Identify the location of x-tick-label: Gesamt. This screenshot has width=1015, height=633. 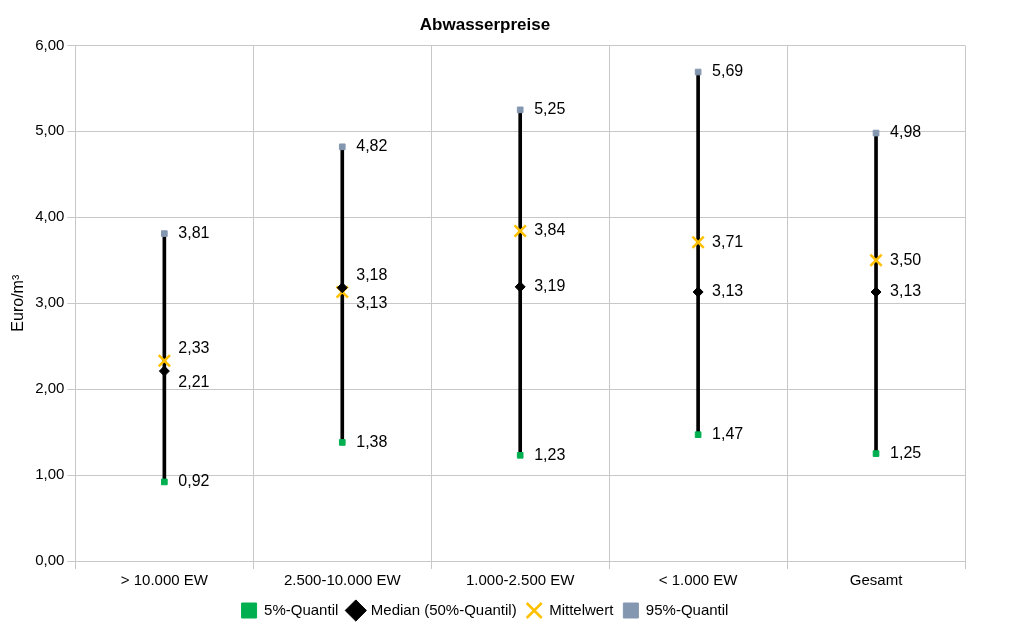
(876, 580).